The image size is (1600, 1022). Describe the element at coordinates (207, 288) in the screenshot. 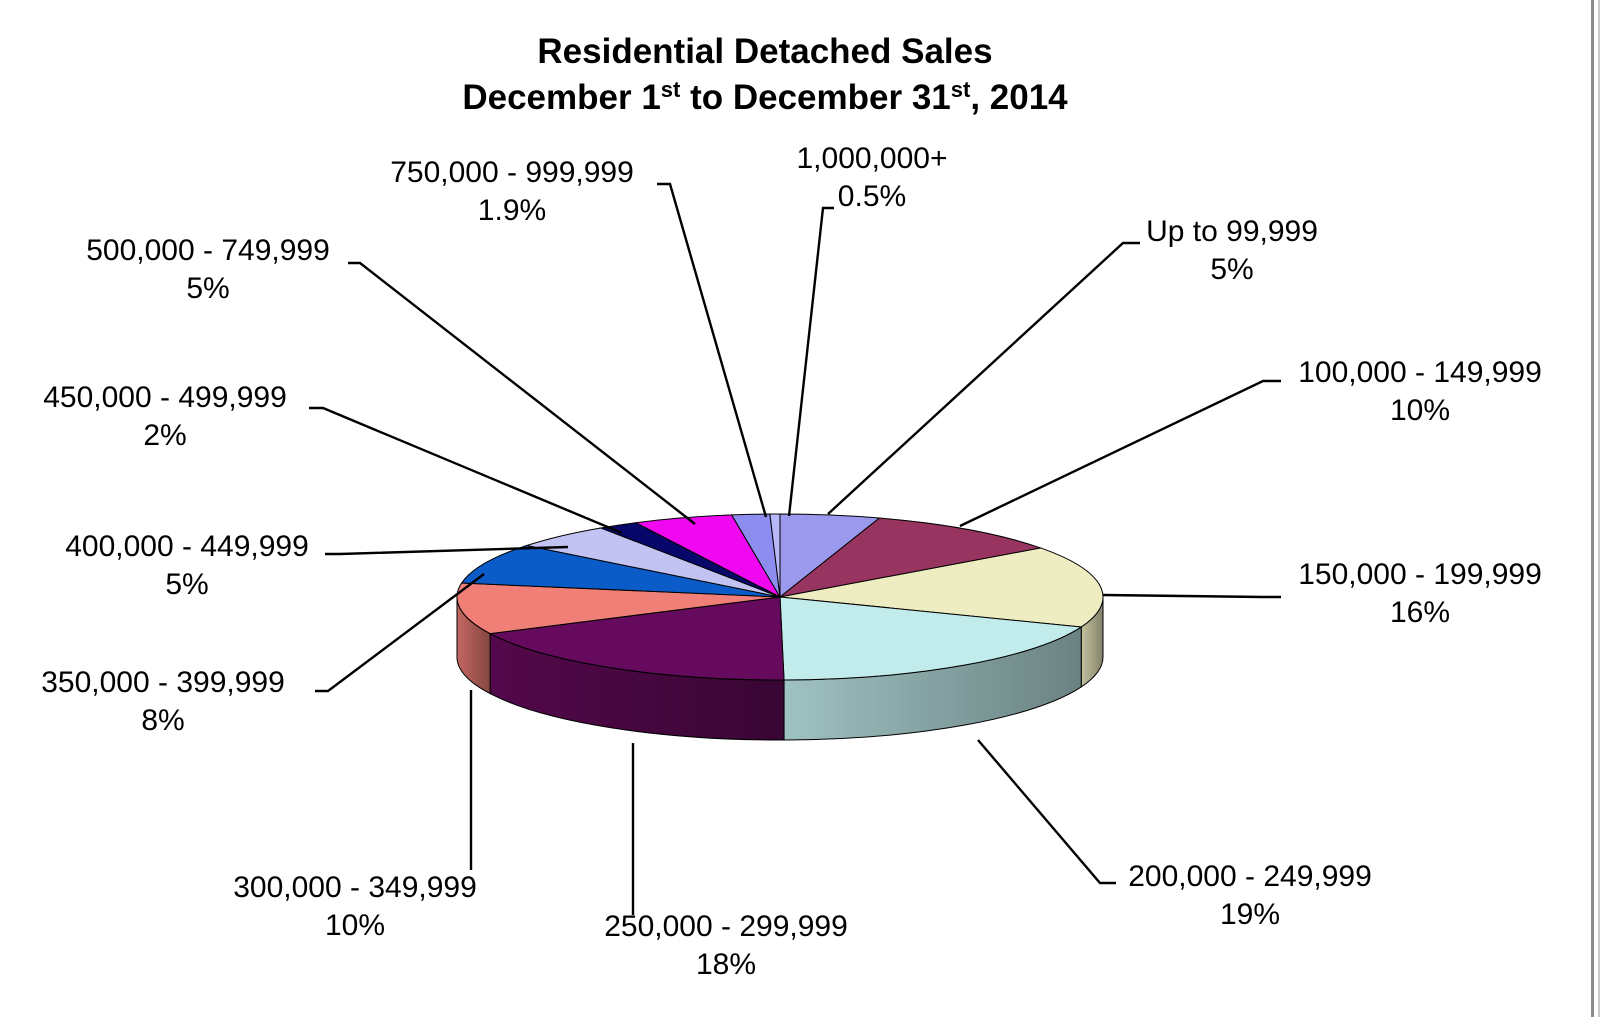

I see `slice-value-9: 5%` at that location.